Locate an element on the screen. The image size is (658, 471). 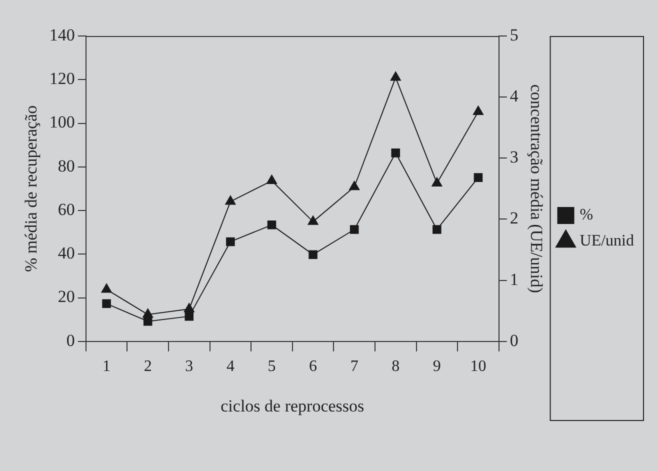
y2-tick-label: 2 is located at coordinates (514, 218).